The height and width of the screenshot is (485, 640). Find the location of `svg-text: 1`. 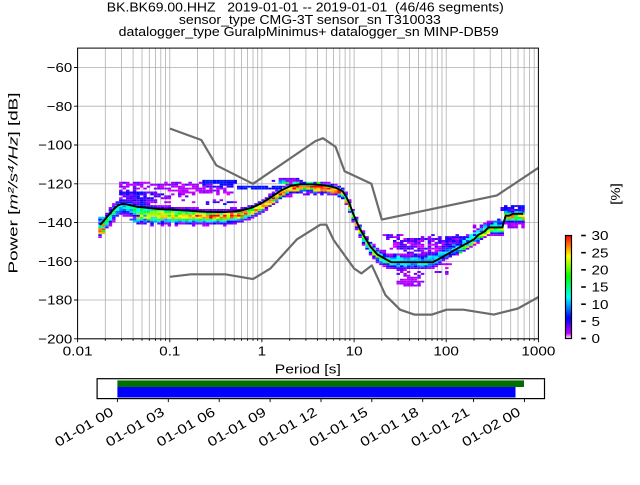

svg-text: 1 is located at coordinates (262, 350).